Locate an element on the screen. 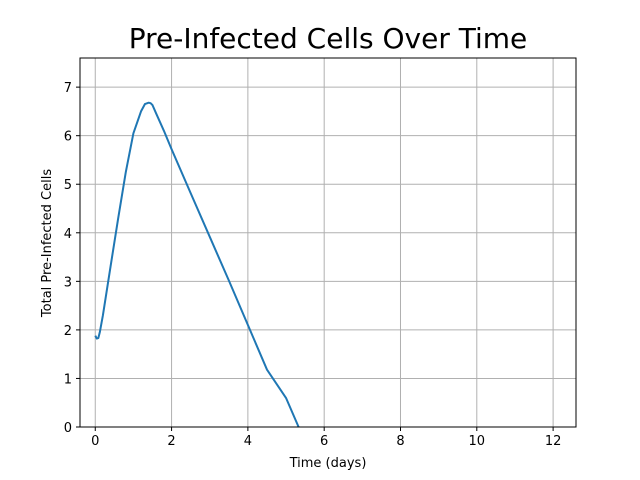  x-tick-label: 10 is located at coordinates (477, 441).